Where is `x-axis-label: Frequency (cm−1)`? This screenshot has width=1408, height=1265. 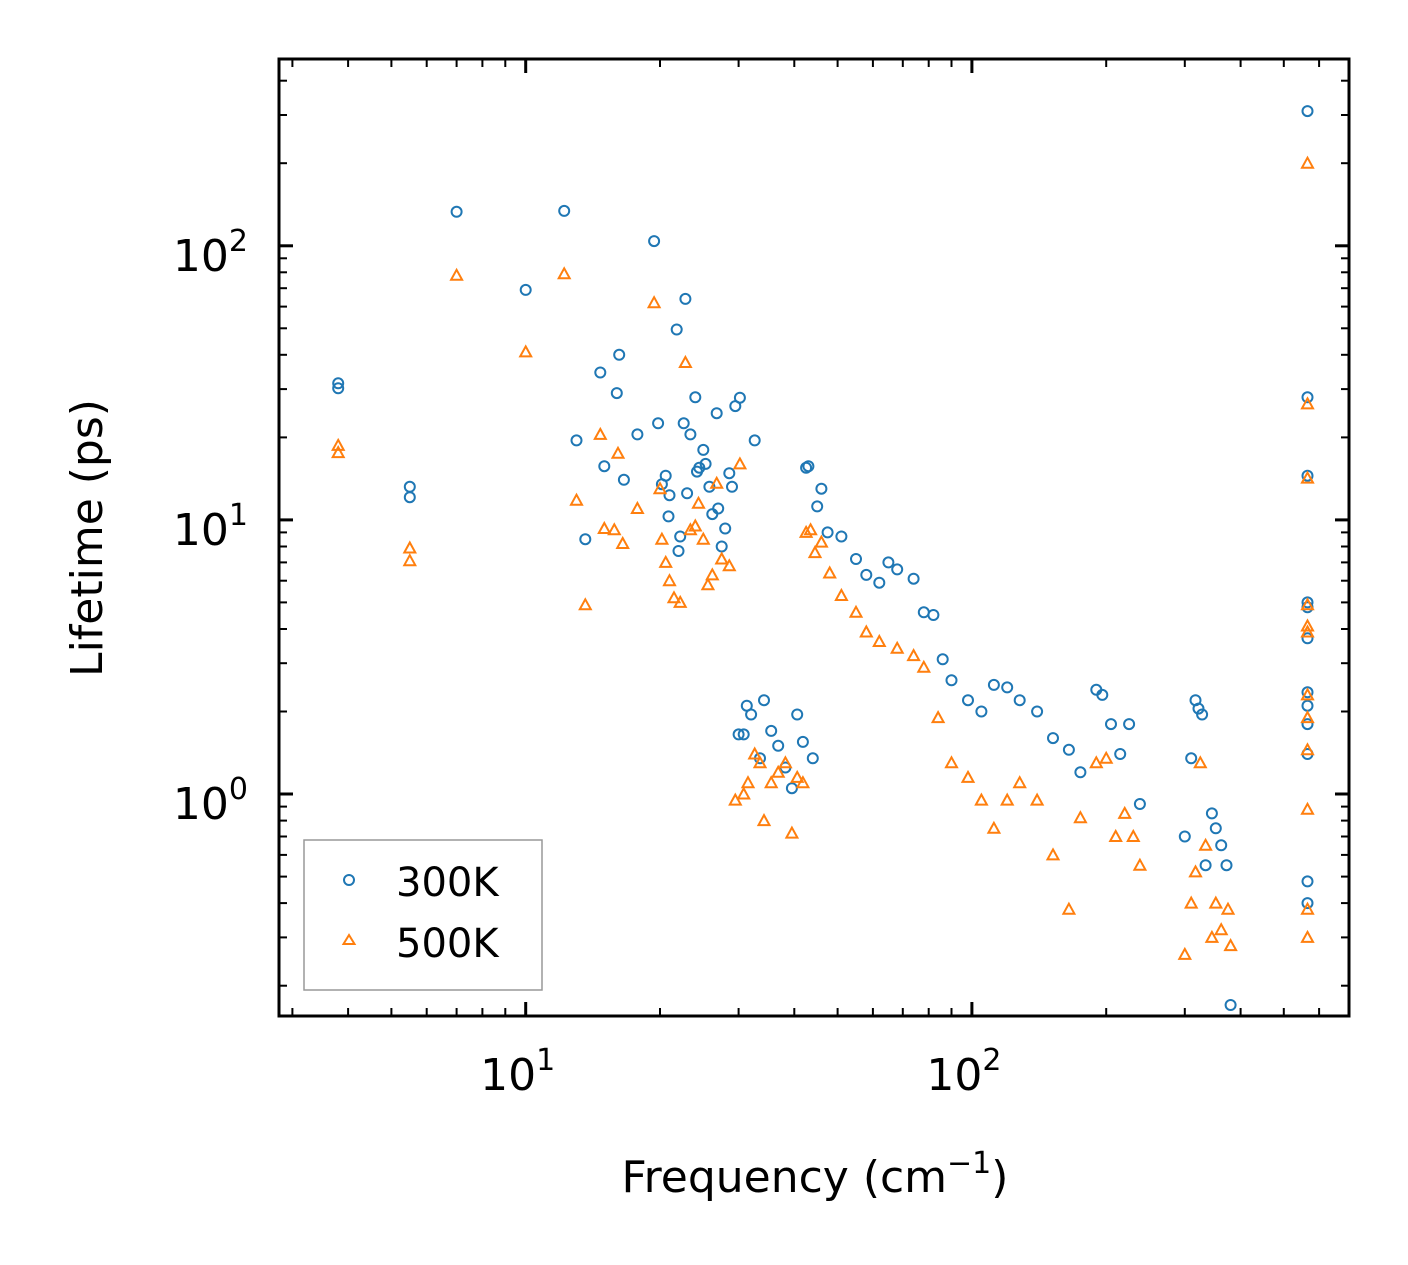
x-axis-label: Frequency (cm−1) is located at coordinates (815, 1174).